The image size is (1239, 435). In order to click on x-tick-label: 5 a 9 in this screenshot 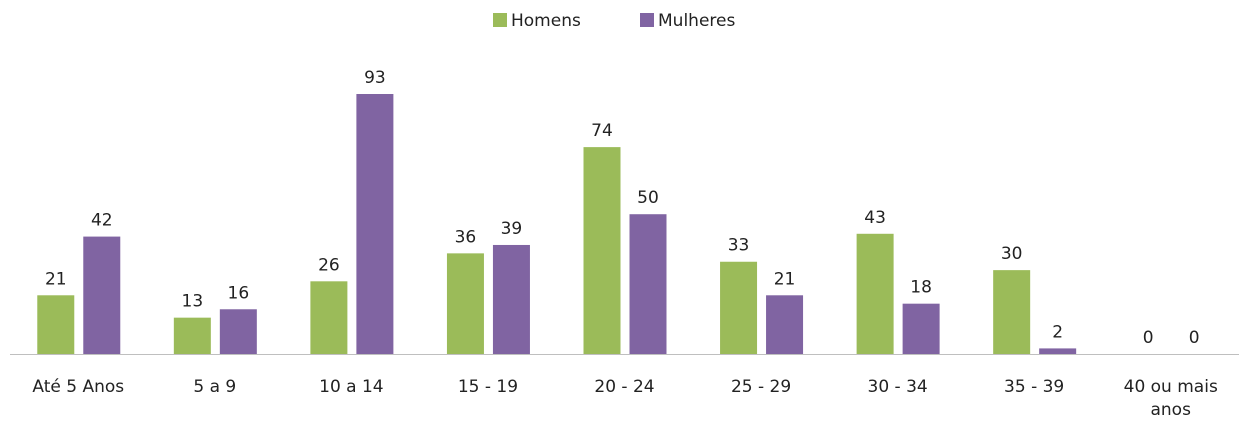, I will do `click(215, 387)`.